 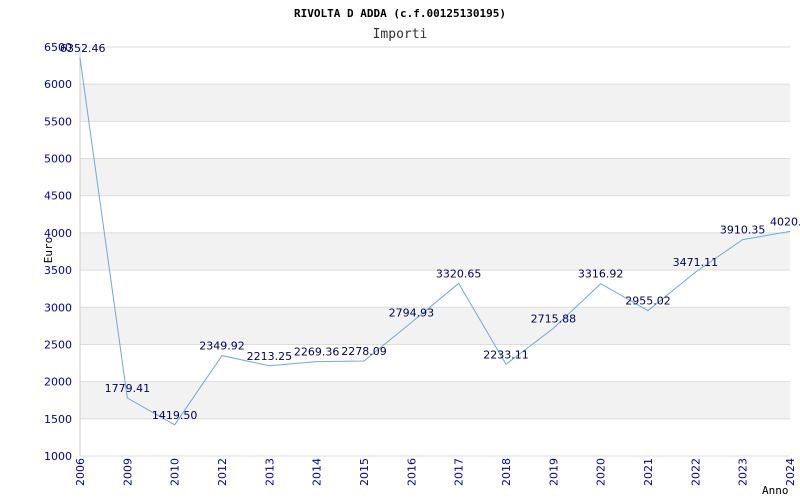 What do you see at coordinates (459, 472) in the screenshot?
I see `x-tick-label: 2017` at bounding box center [459, 472].